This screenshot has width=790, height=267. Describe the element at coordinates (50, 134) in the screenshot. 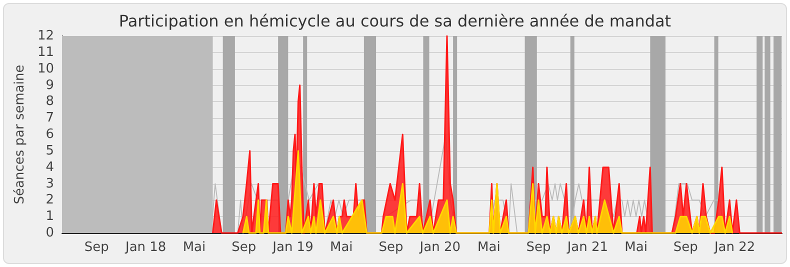

I see `y-tick-label: 6` at that location.